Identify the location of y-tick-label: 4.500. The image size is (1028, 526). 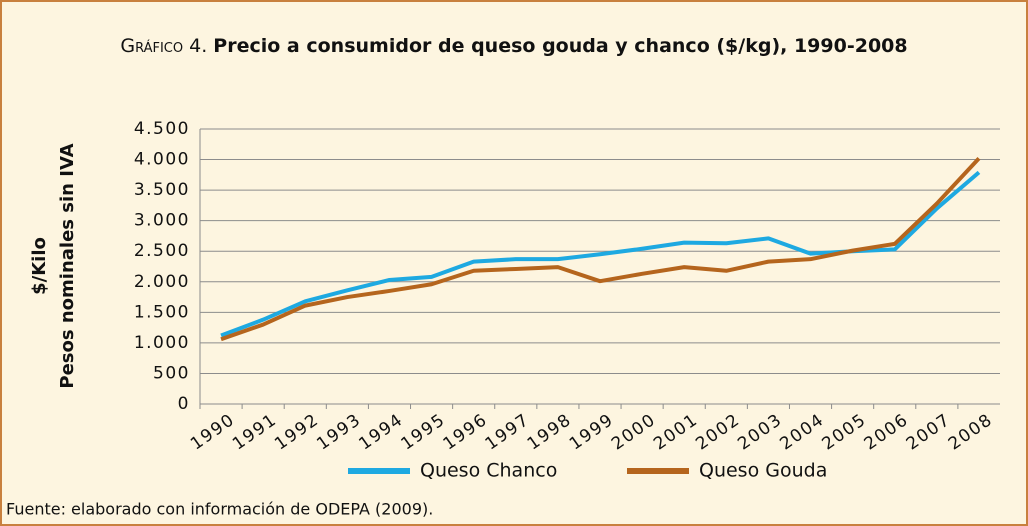
(162, 129).